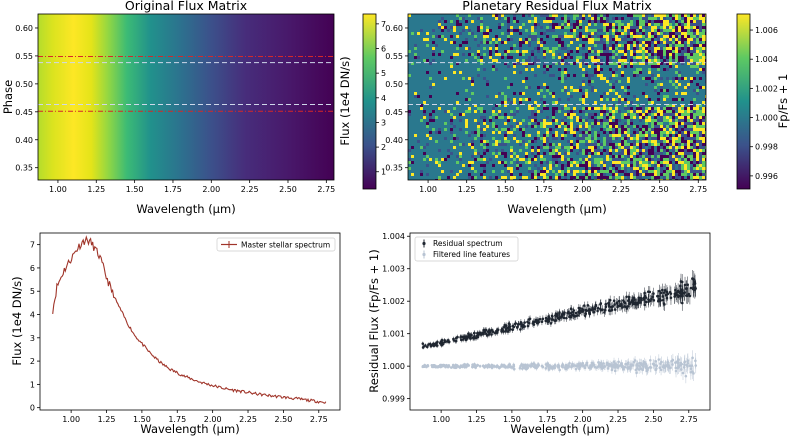 This screenshot has height=437, width=793. What do you see at coordinates (374, 320) in the screenshot?
I see `panel-4-y-label: Residual Flux (Fp/Fs + 1)` at bounding box center [374, 320].